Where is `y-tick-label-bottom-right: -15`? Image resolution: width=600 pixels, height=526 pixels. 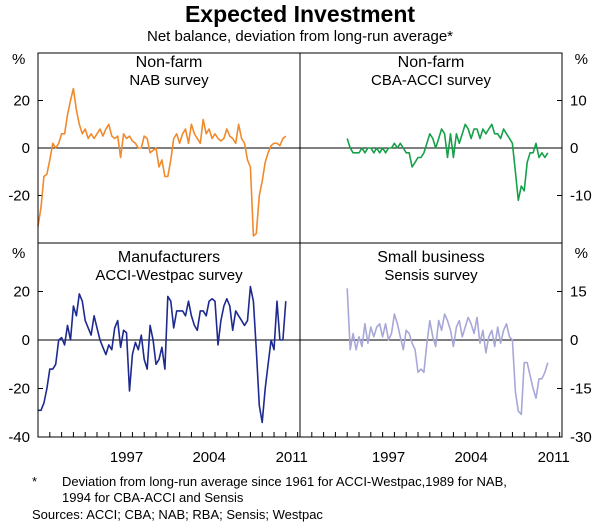
y-tick-label-bottom-right: -15 is located at coordinates (581, 389).